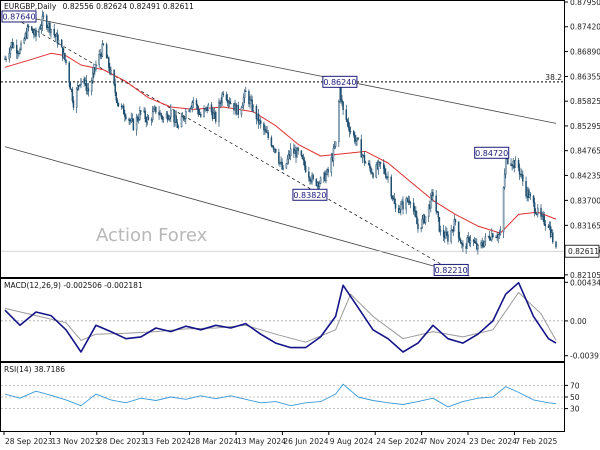 This screenshot has width=600, height=450. What do you see at coordinates (575, 385) in the screenshot?
I see `rsi-tick-label: 70` at bounding box center [575, 385].